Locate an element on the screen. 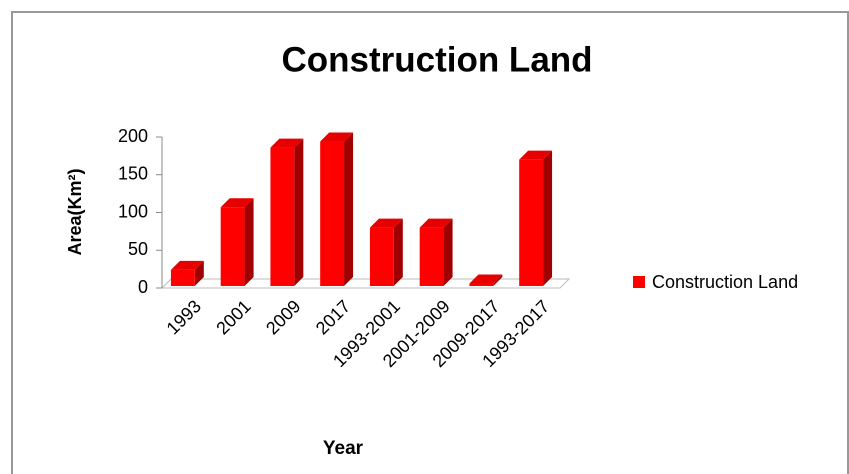 The image size is (849, 474). legend-swatch is located at coordinates (639, 282).